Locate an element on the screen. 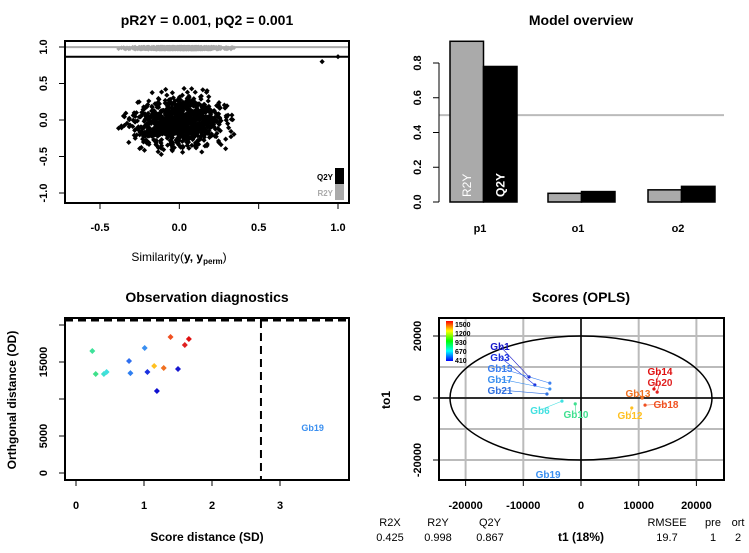 The width and height of the screenshot is (749, 553). colorbar-label: 670 is located at coordinates (461, 352).